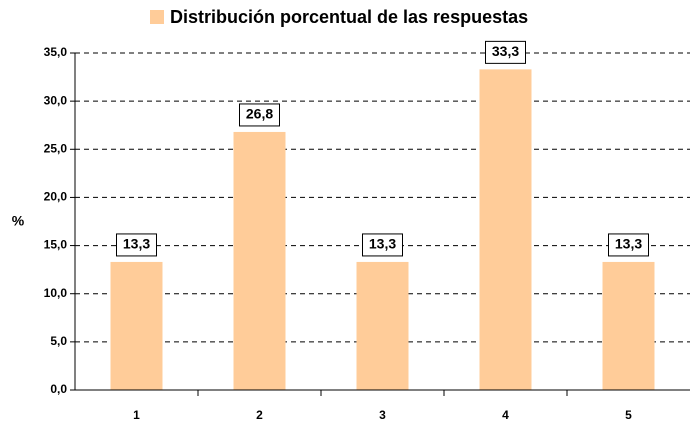 This screenshot has width=694, height=427. Describe the element at coordinates (58, 341) in the screenshot. I see `y-tick-label: 5,0` at that location.